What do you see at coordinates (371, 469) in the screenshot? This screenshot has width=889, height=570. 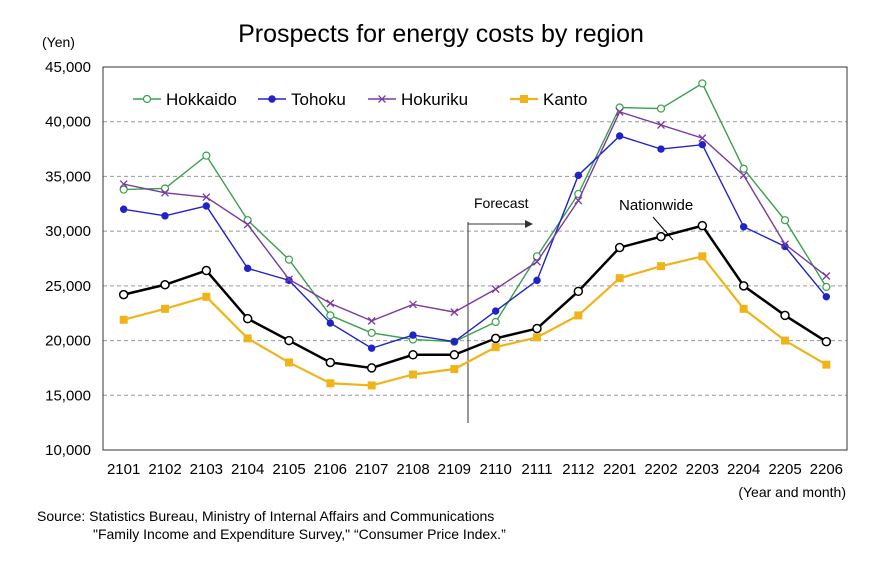 I see `x-tick-label: 2107` at bounding box center [371, 469].